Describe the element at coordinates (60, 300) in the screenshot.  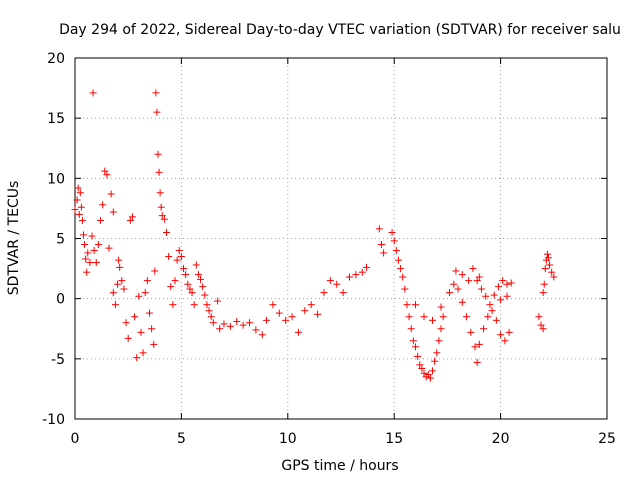
I see `y-tick-label: 0` at that location.